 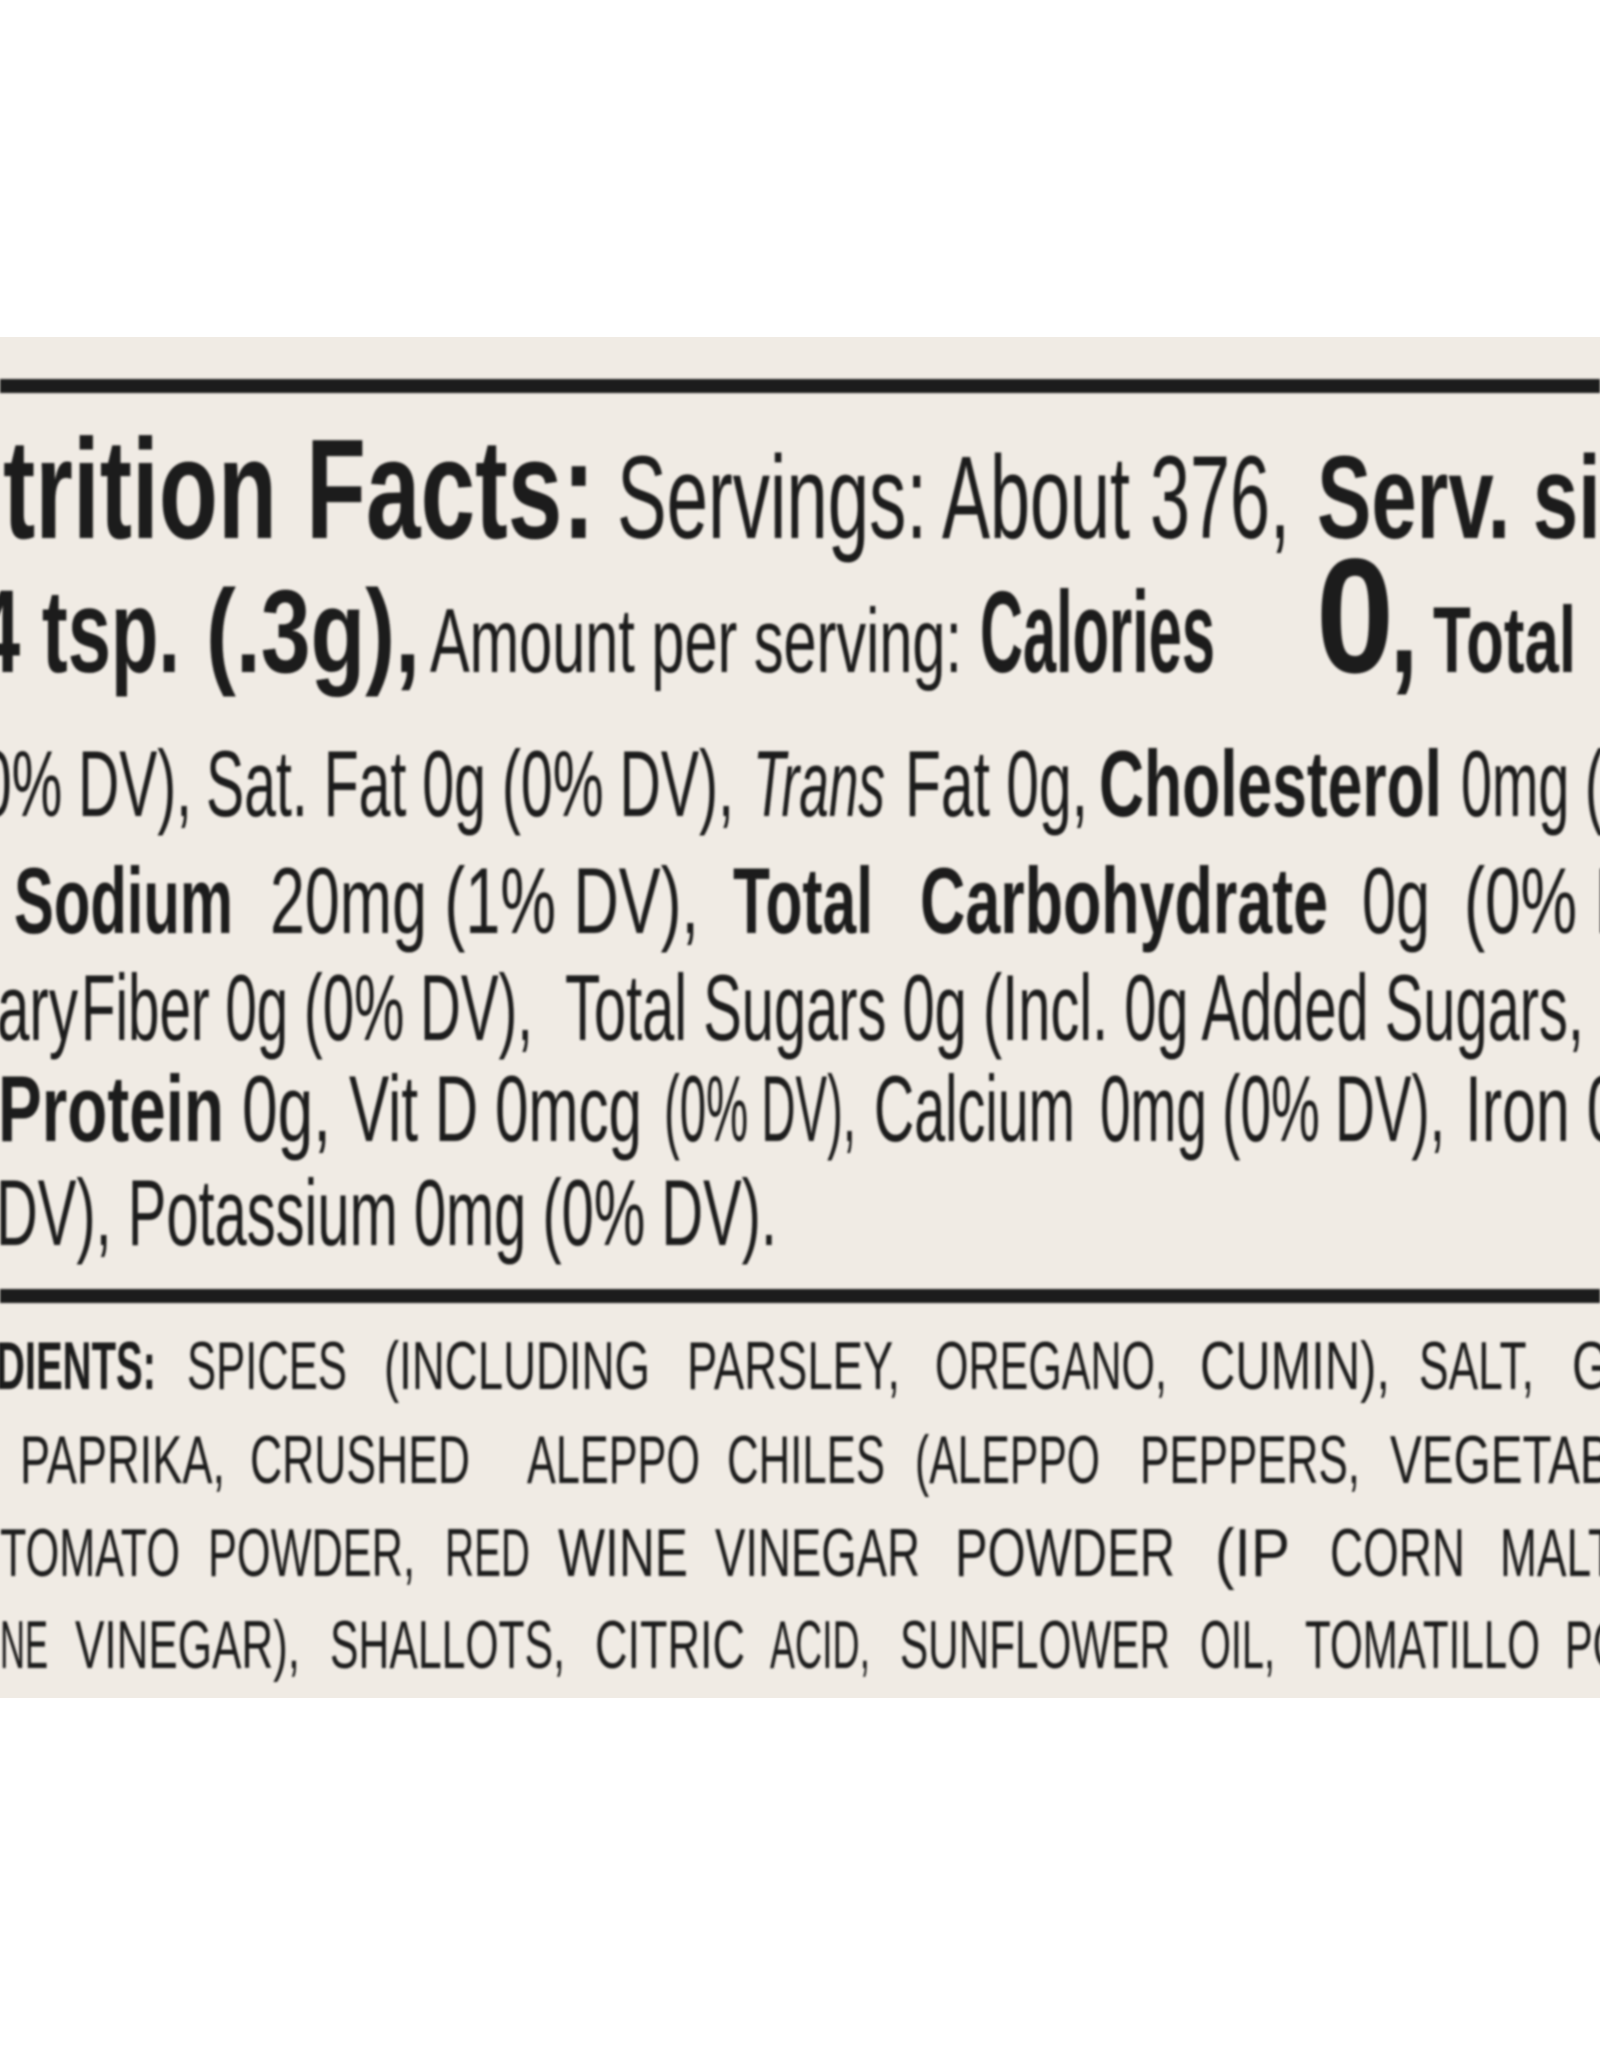 What do you see at coordinates (1550, 1553) in the screenshot?
I see `svg-text: MALTODEX` at bounding box center [1550, 1553].